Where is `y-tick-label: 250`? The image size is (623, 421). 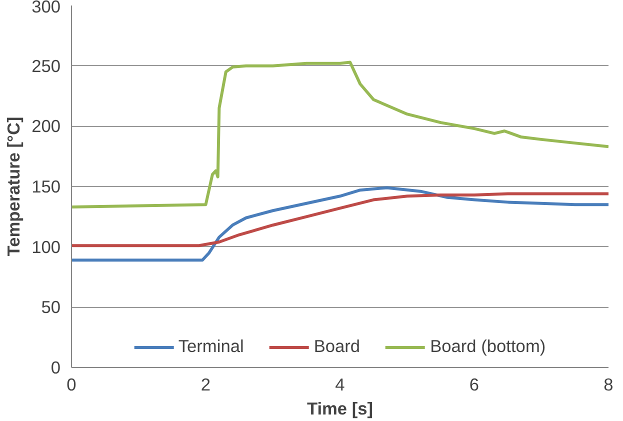 y-tick-label: 250 is located at coordinates (46, 66).